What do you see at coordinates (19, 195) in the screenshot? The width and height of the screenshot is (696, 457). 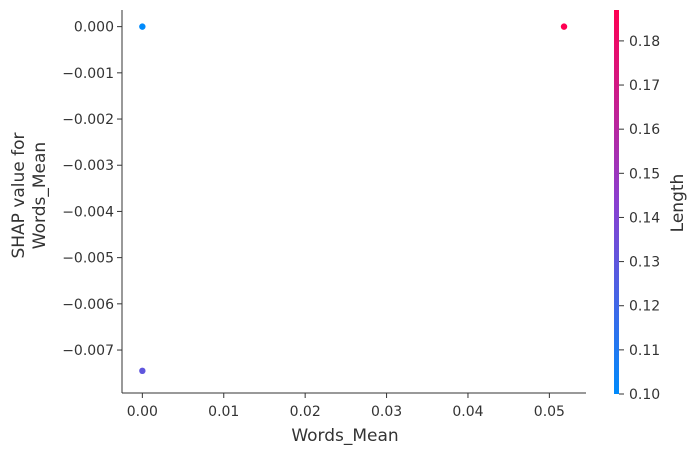 I see `y-axis-title-line: SHAP value for` at bounding box center [19, 195].